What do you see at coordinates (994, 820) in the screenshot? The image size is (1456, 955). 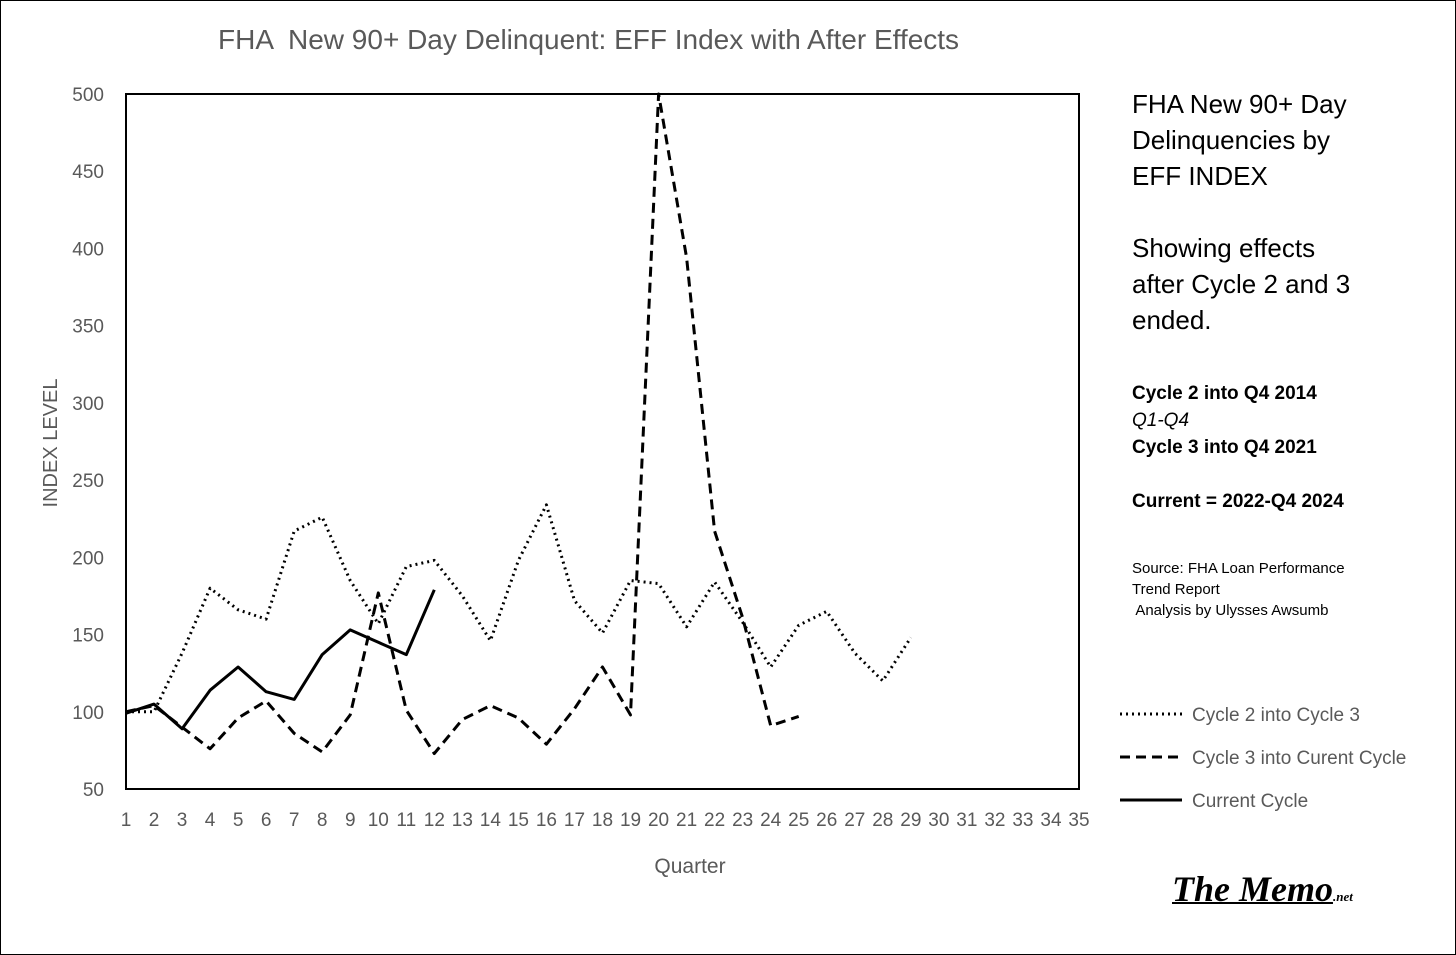 I see `x-tick-label: 32` at bounding box center [994, 820].